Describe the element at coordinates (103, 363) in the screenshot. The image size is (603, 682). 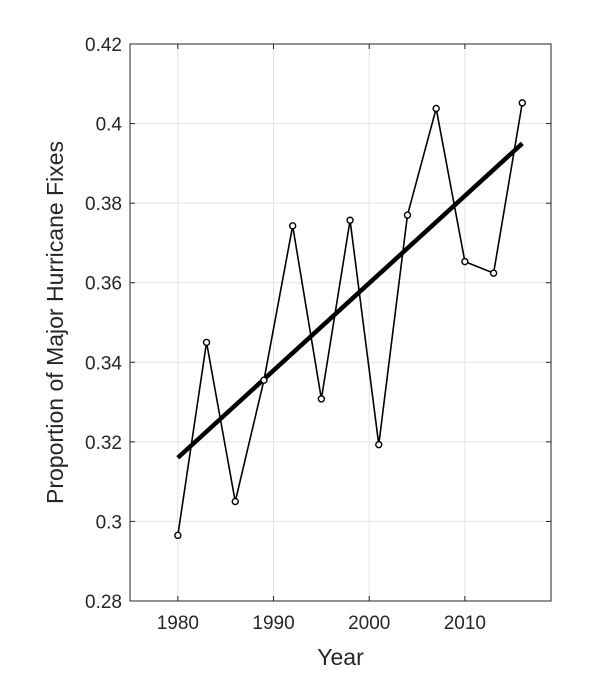
I see `y-tick-label: 0.34` at that location.